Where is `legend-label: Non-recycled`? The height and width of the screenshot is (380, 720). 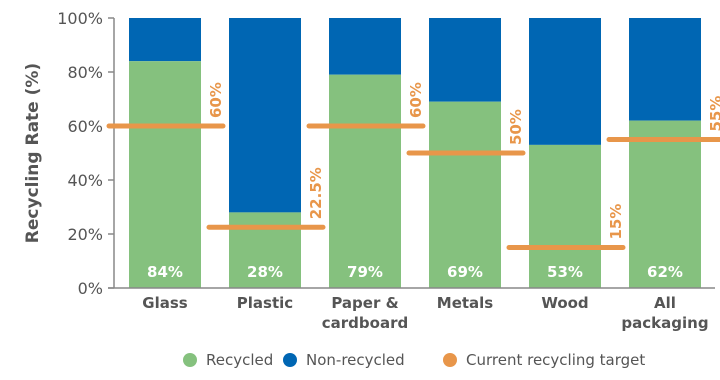 legend-label: Non-recycled is located at coordinates (355, 360).